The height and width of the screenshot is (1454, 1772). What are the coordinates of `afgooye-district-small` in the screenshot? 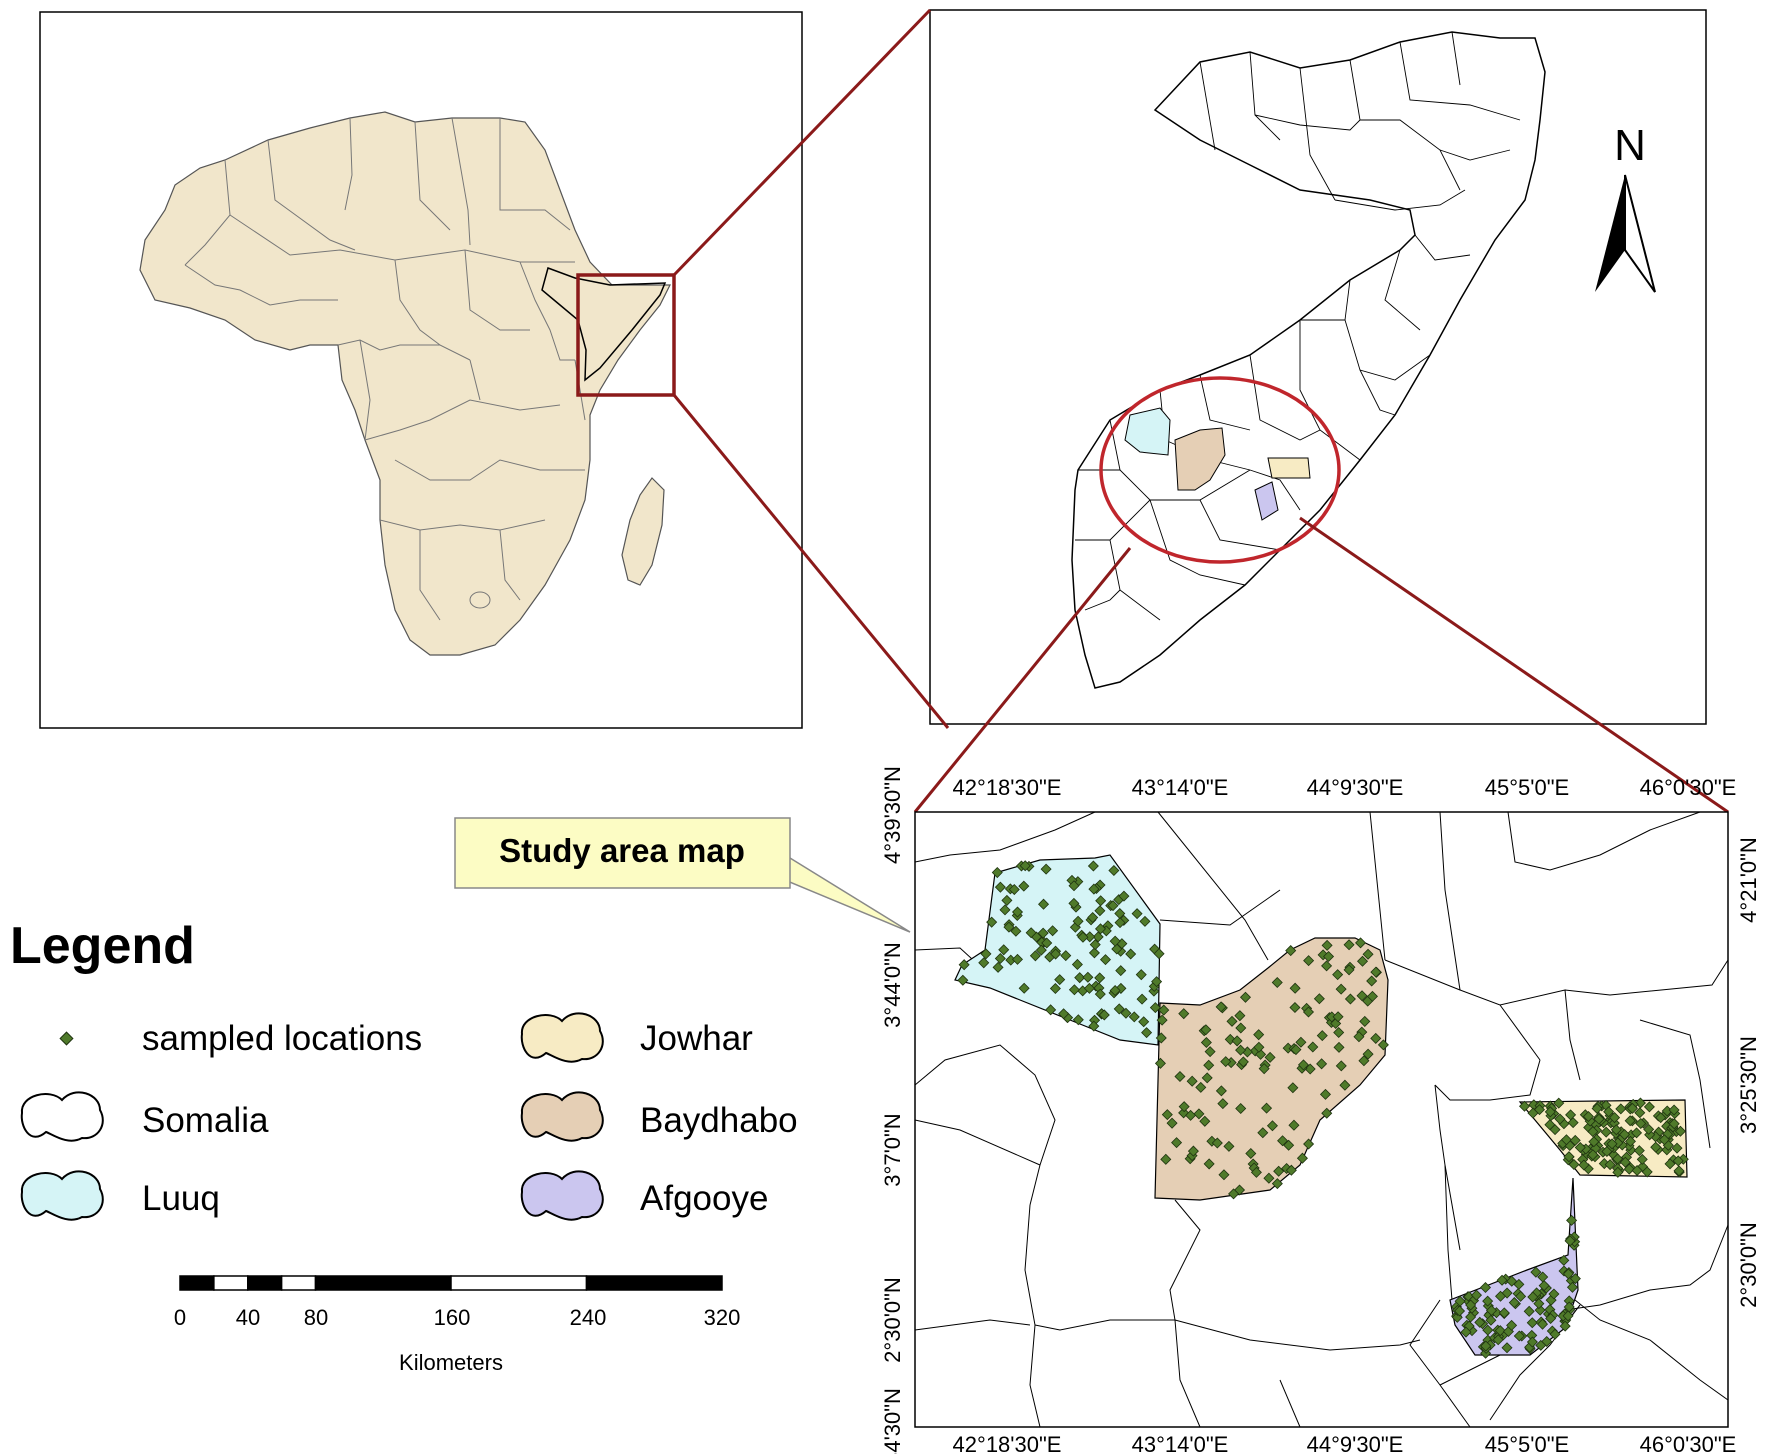 It's located at (1266, 501).